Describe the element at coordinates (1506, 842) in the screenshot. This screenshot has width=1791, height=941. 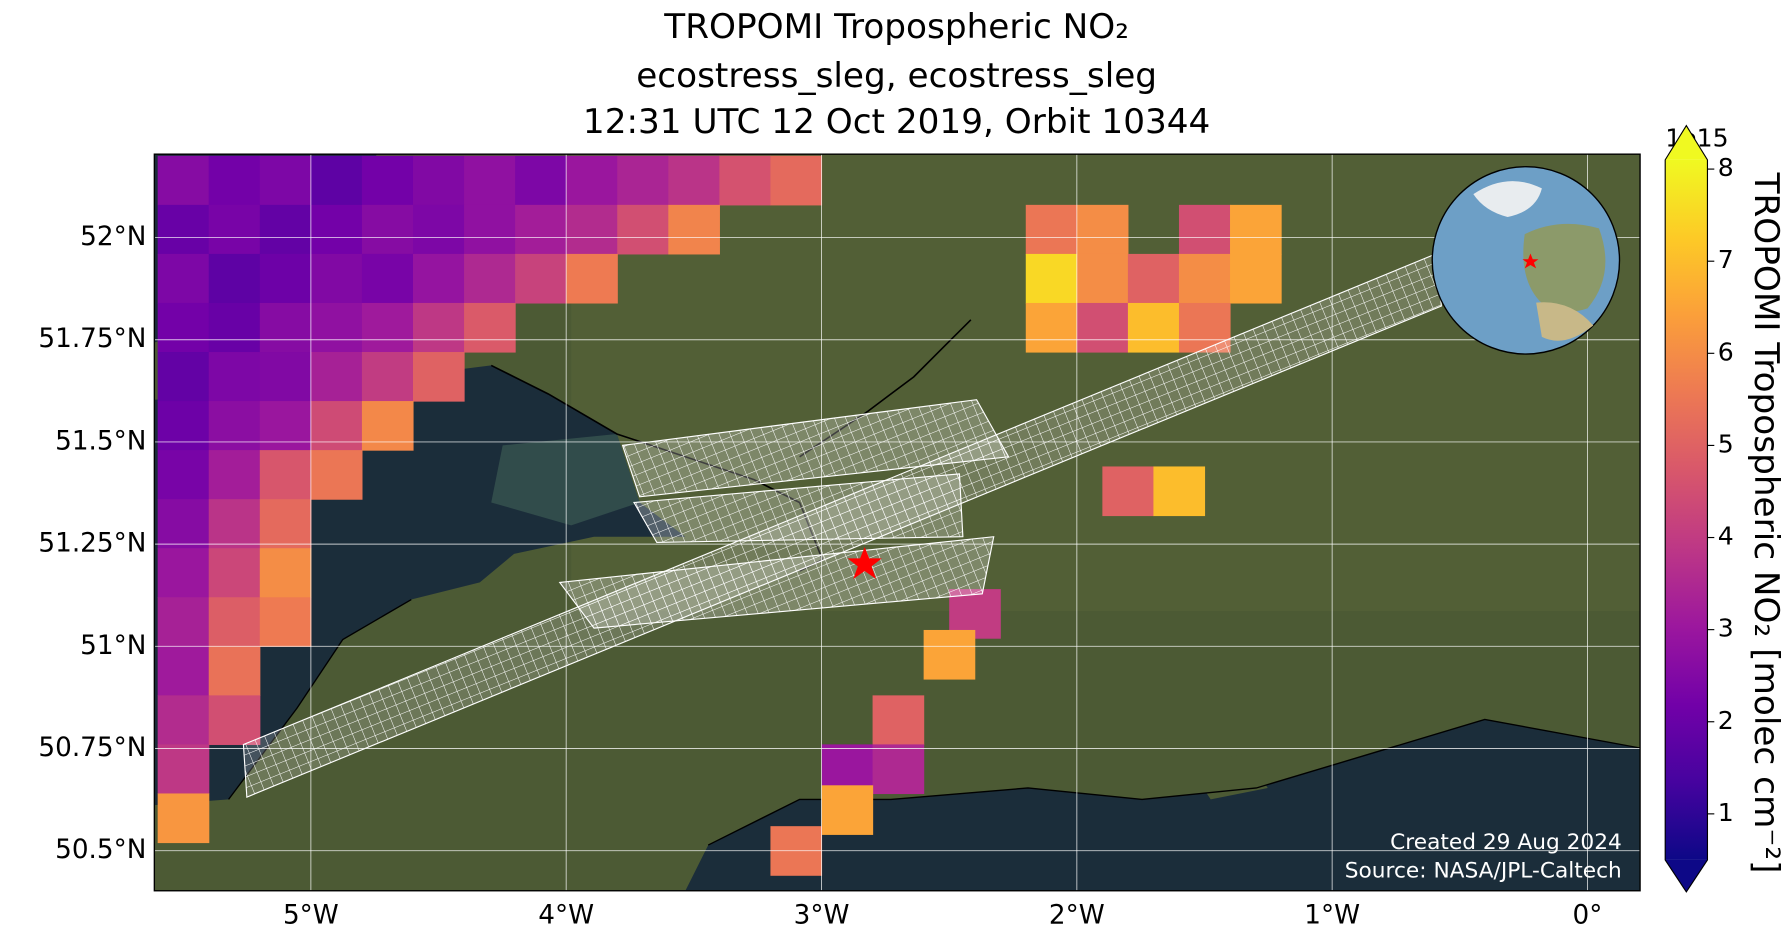
I see `credit: Created 29 Aug 2024` at that location.